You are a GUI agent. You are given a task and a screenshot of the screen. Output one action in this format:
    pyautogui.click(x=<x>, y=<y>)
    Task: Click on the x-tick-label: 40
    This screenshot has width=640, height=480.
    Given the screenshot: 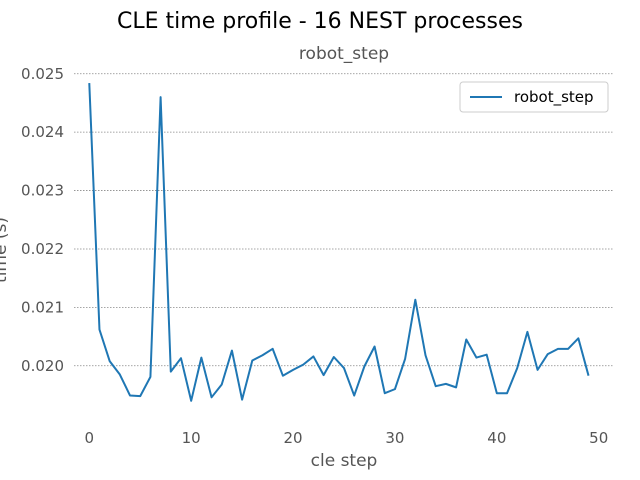 What is the action you would take?
    pyautogui.click(x=496, y=438)
    